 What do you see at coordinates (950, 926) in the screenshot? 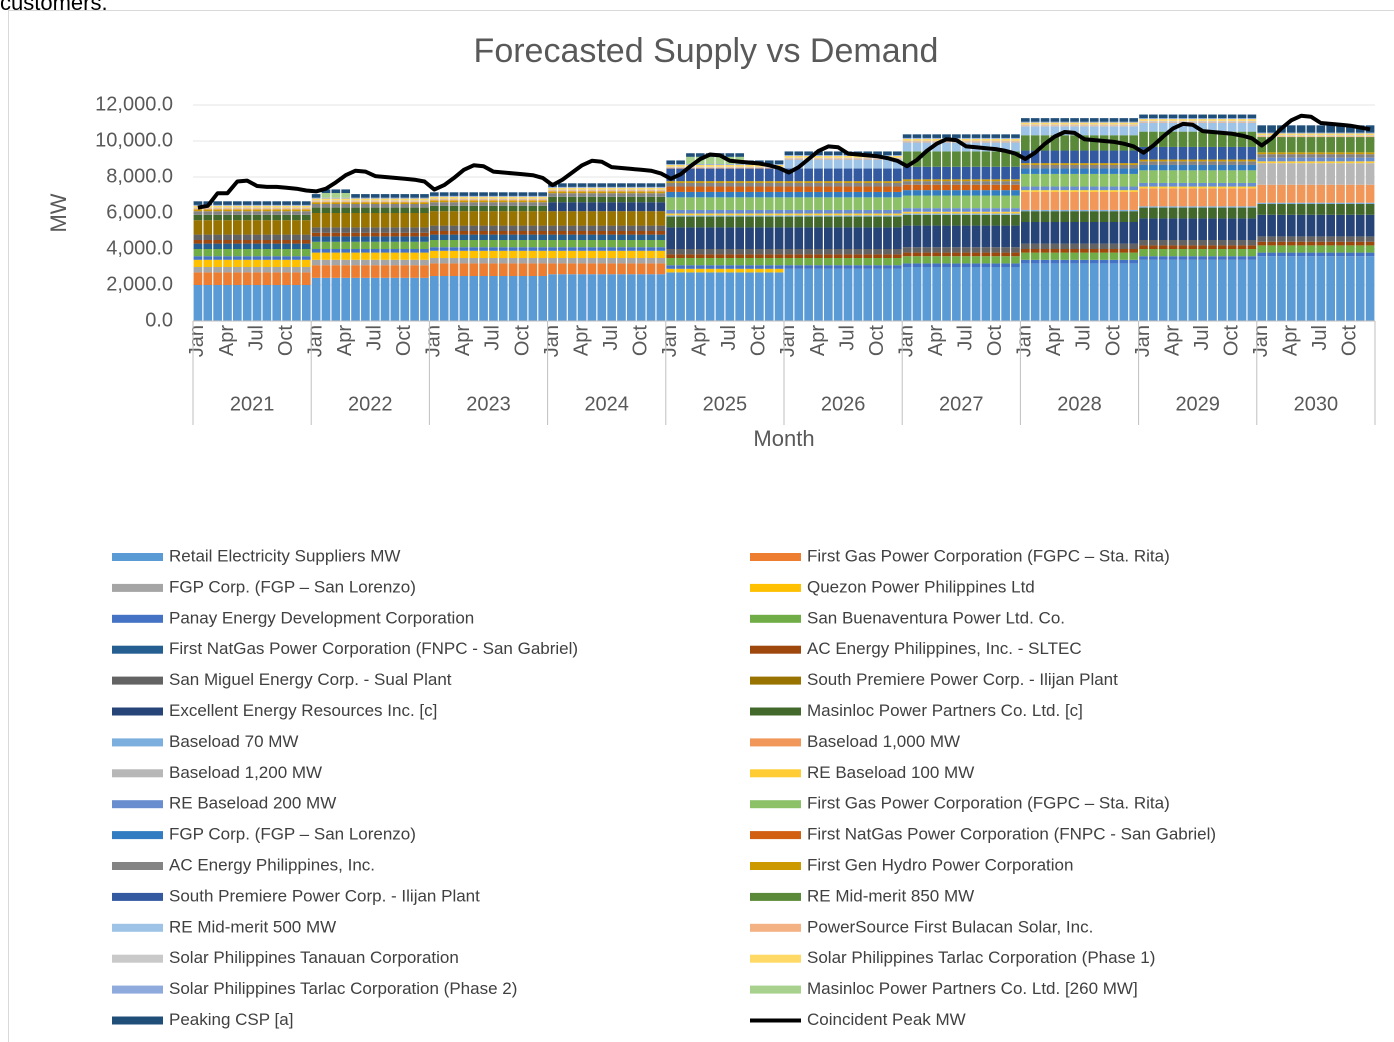
I see `legend-label: PowerSource First Bulacan Solar, Inc.` at bounding box center [950, 926].